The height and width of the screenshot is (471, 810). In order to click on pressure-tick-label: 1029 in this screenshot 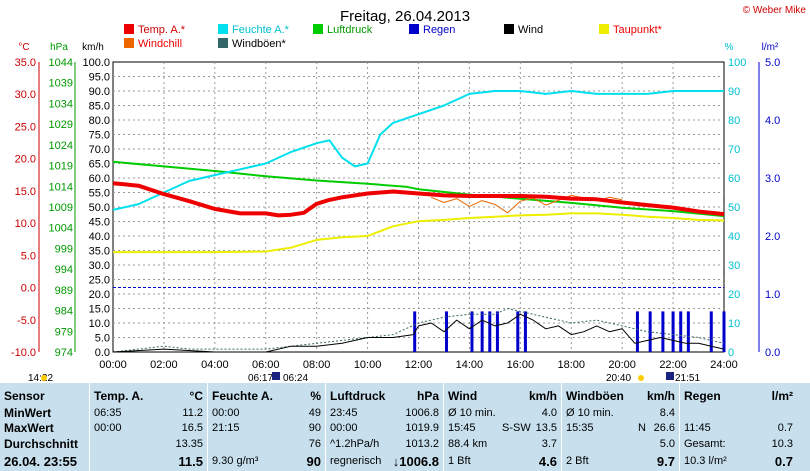, I will do `click(61, 125)`.